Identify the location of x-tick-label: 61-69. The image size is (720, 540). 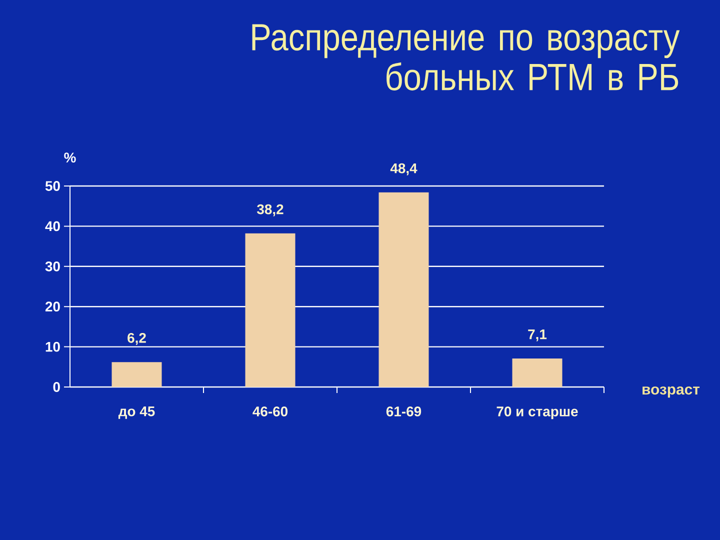
(404, 411).